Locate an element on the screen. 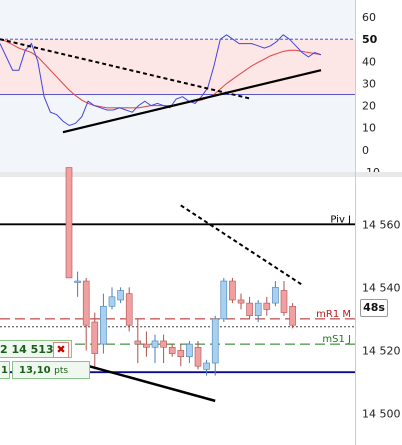  price-resistance-trendline is located at coordinates (241, 245).